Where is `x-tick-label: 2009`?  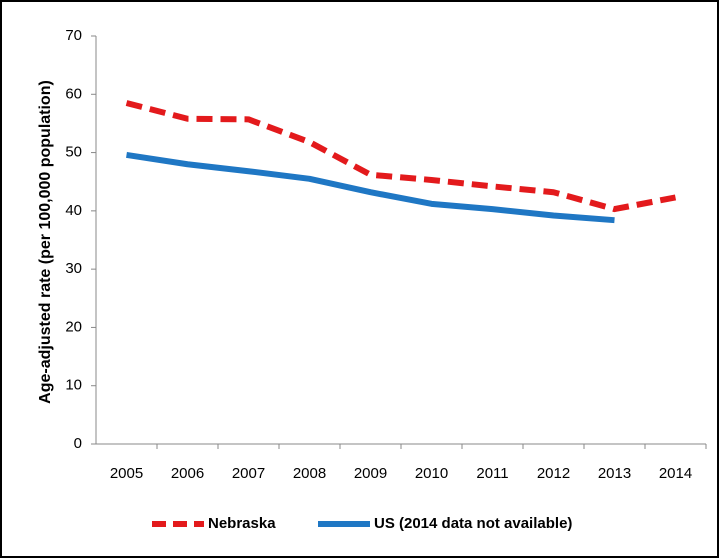 x-tick-label: 2009 is located at coordinates (370, 473).